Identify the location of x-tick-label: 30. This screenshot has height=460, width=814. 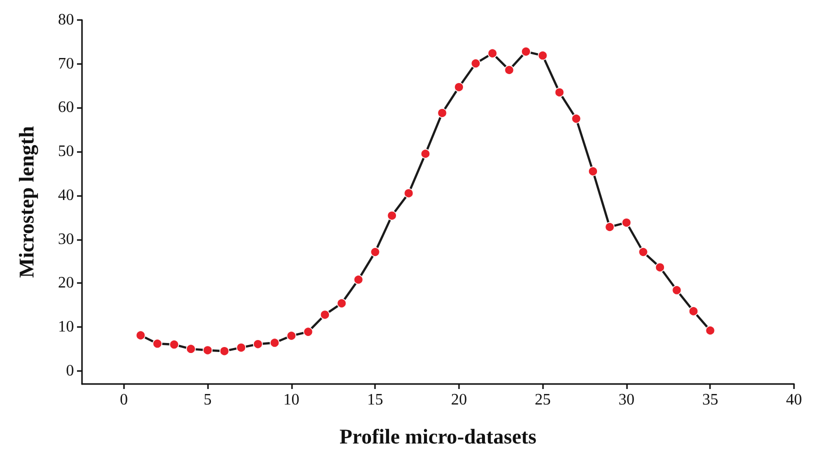
(626, 400).